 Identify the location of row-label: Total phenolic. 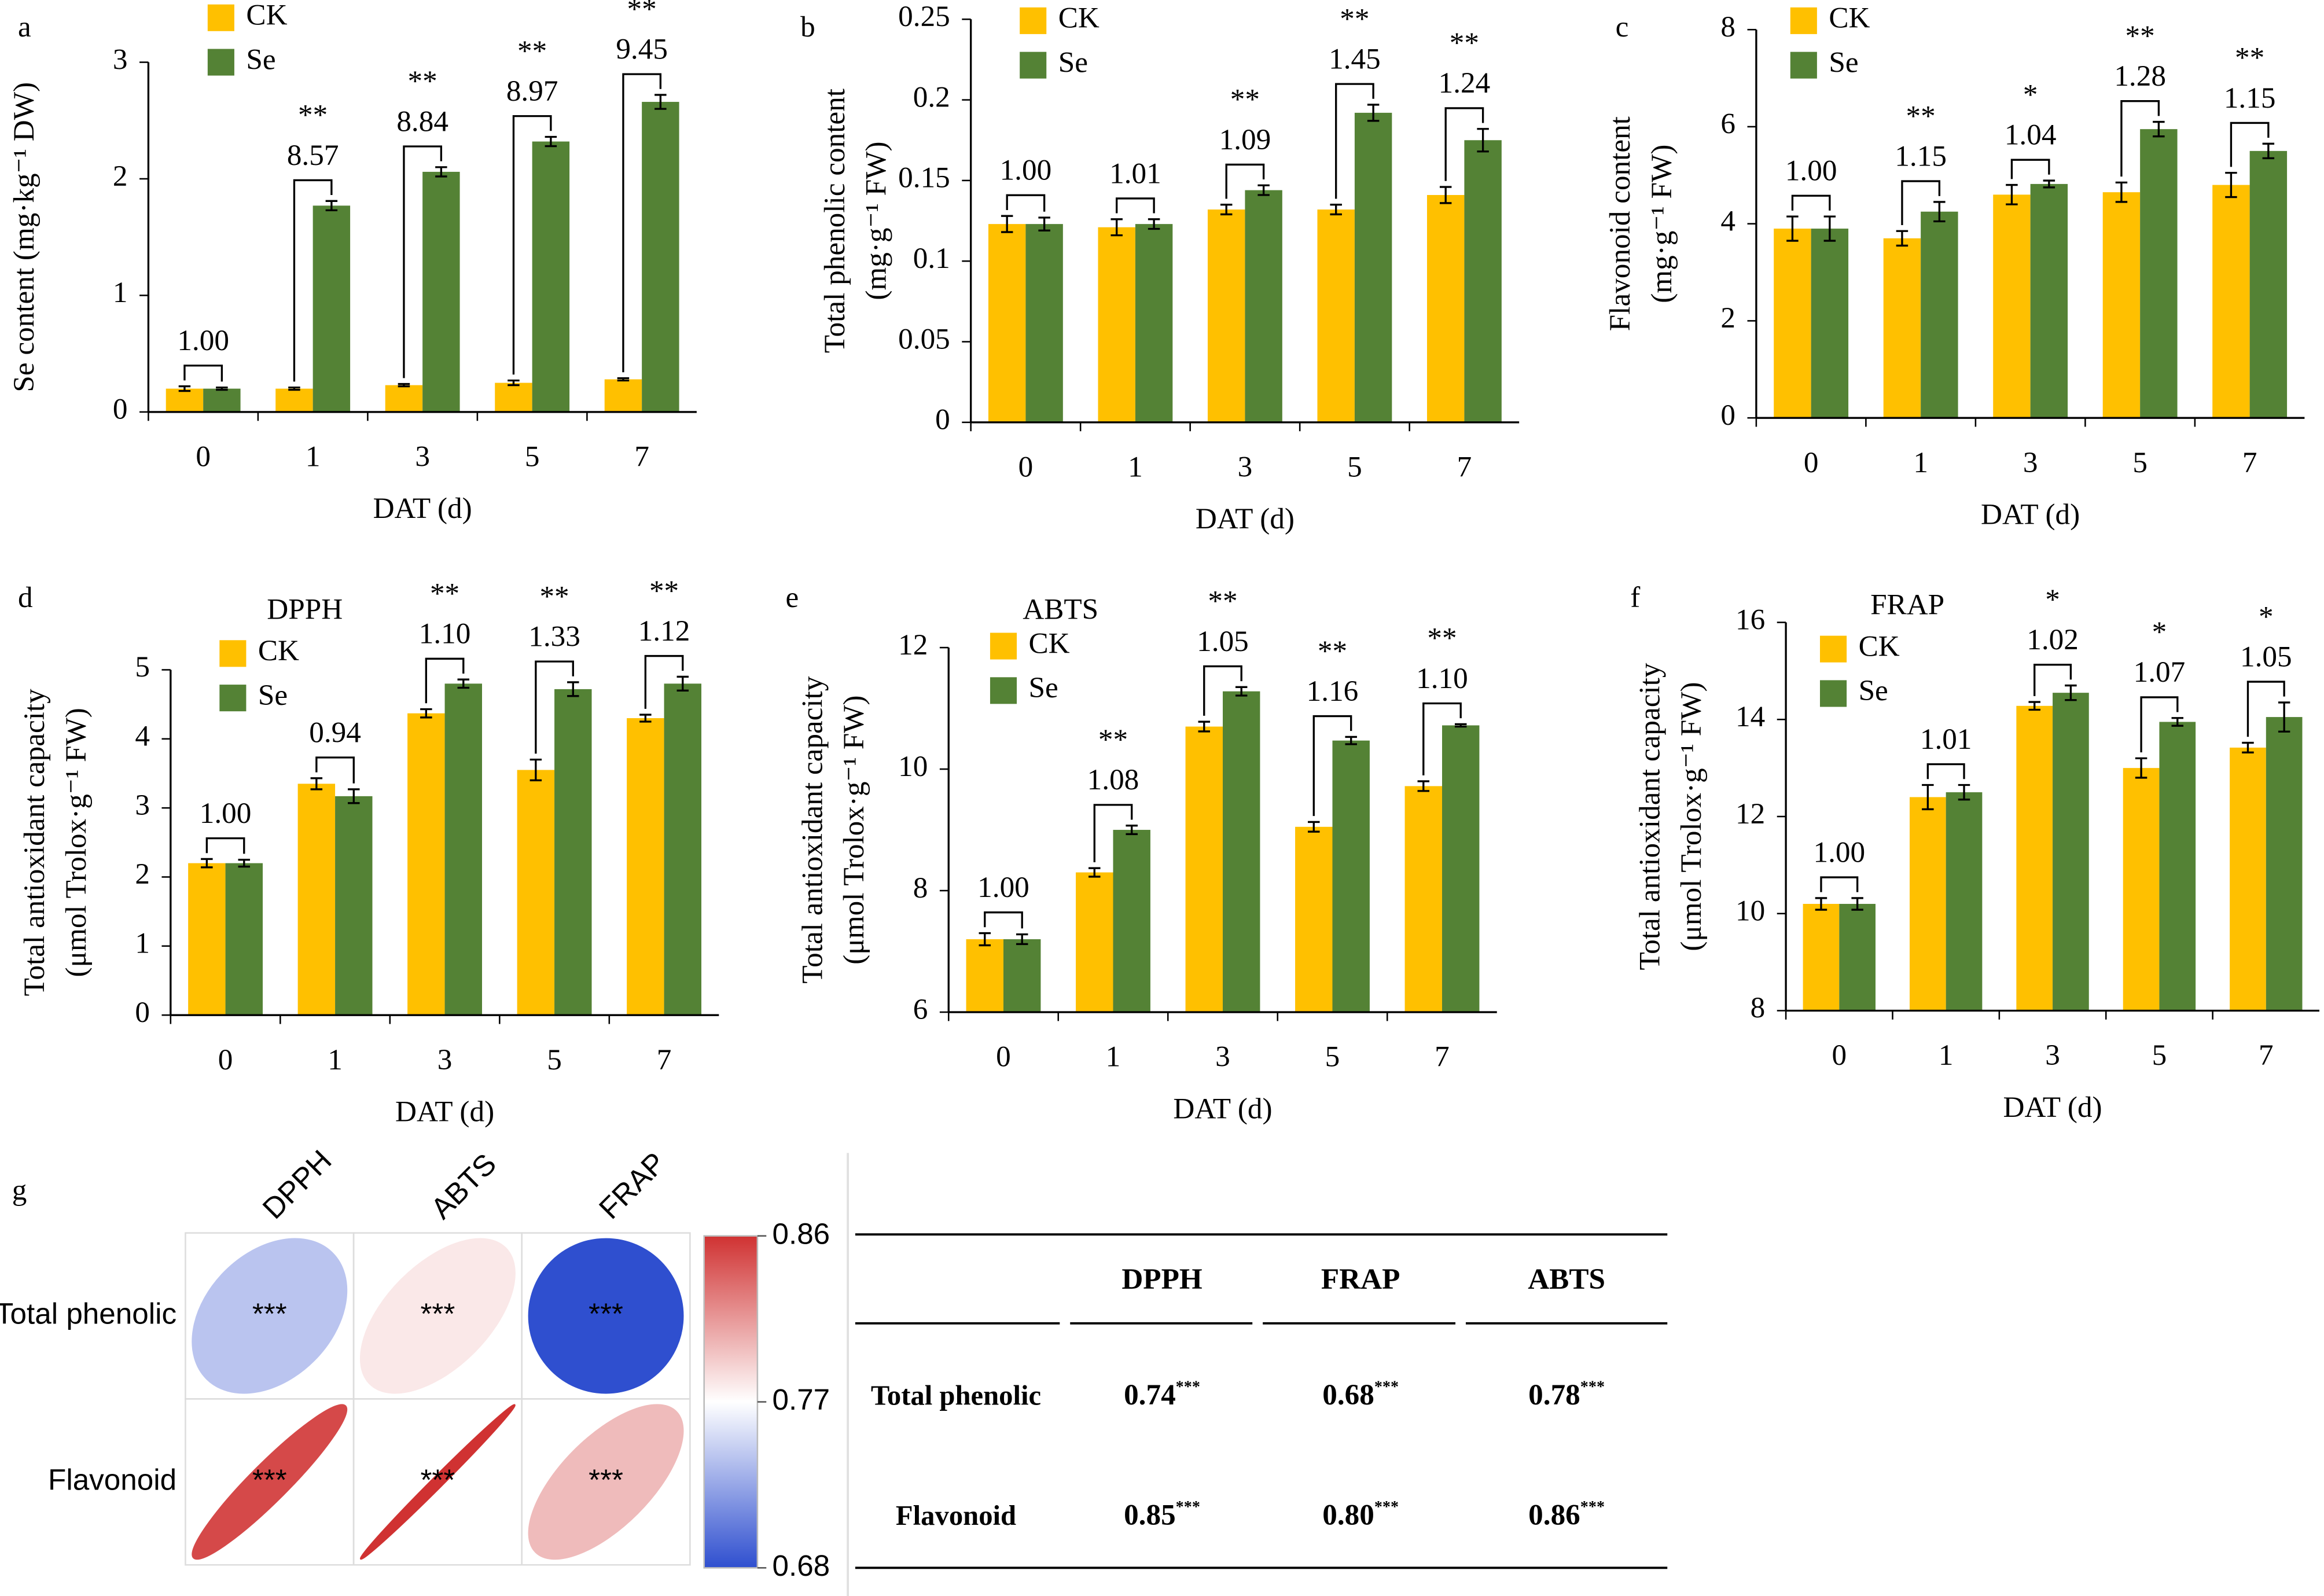
(956, 1397).